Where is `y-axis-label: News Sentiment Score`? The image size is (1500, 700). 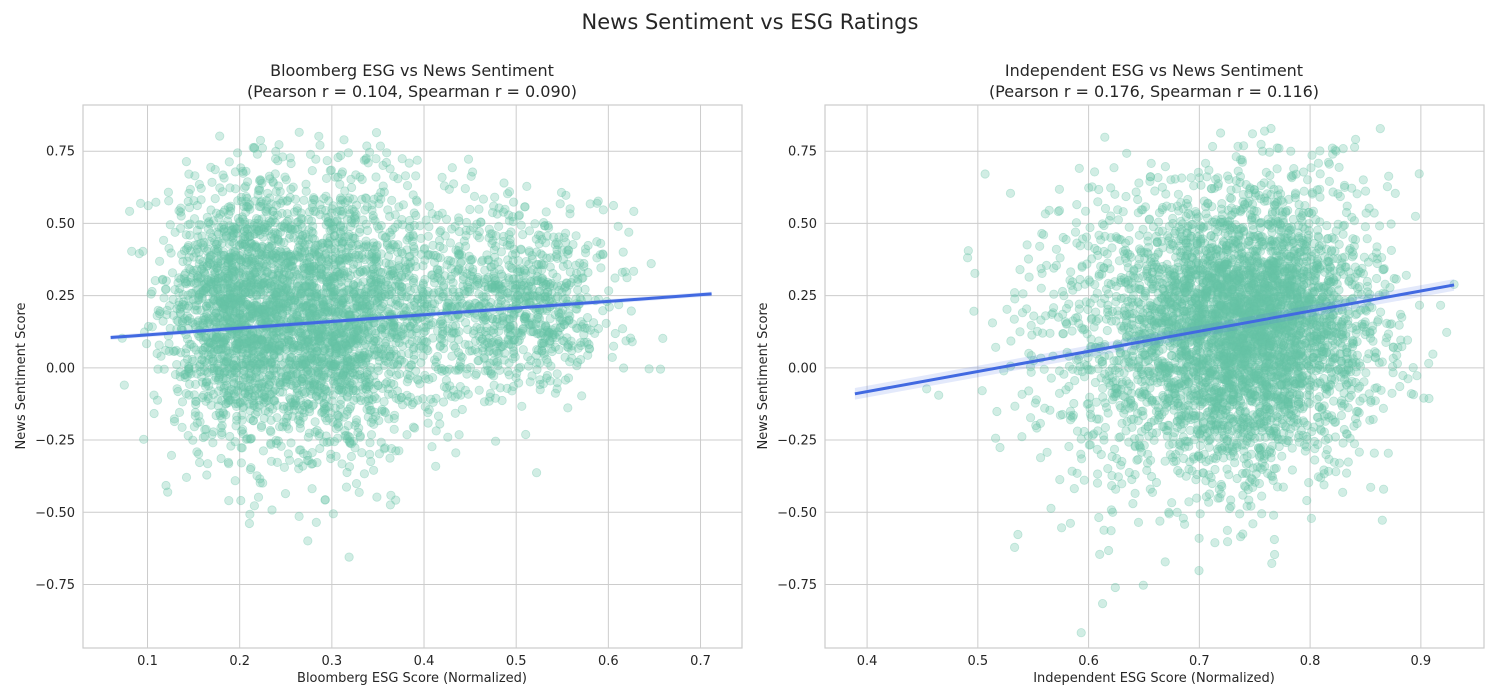 y-axis-label: News Sentiment Score is located at coordinates (763, 375).